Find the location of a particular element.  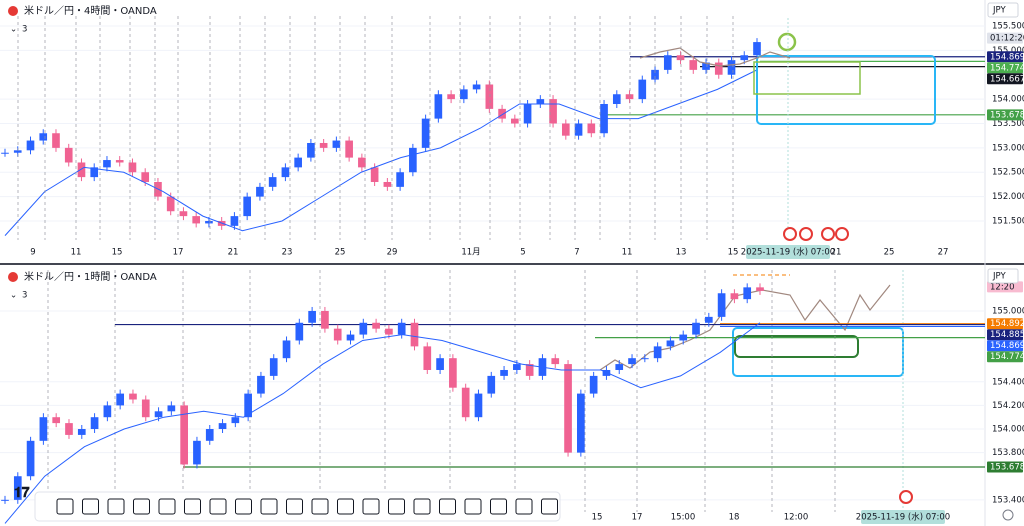

x-tick-label: 25 is located at coordinates (889, 253).